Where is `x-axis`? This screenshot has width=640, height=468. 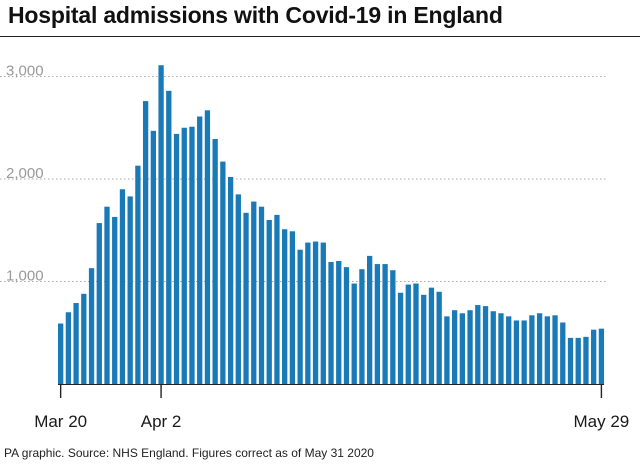 x-axis is located at coordinates (331, 391).